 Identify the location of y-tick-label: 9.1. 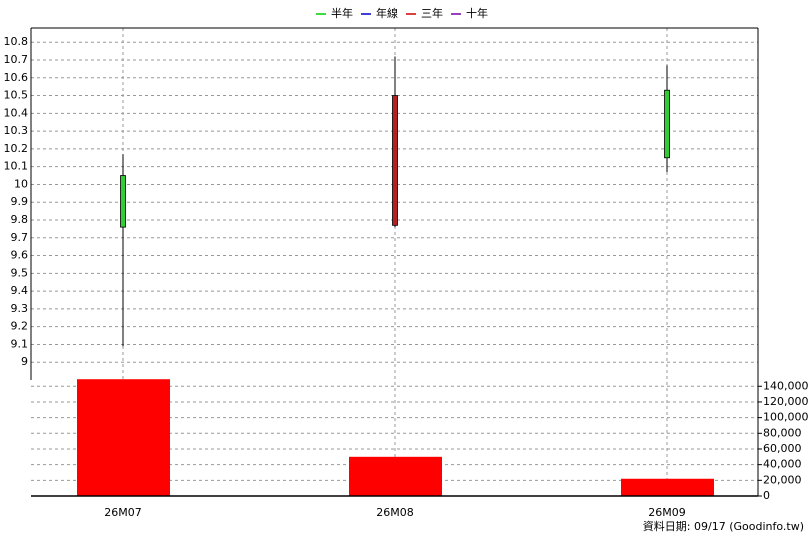
(20, 343).